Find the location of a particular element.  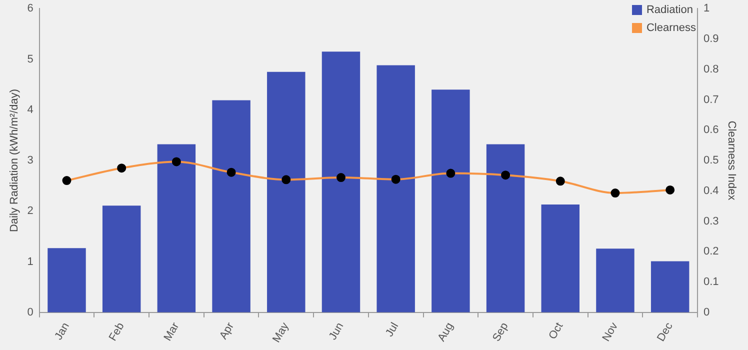

y2-tick-label: 0.8 is located at coordinates (711, 69).